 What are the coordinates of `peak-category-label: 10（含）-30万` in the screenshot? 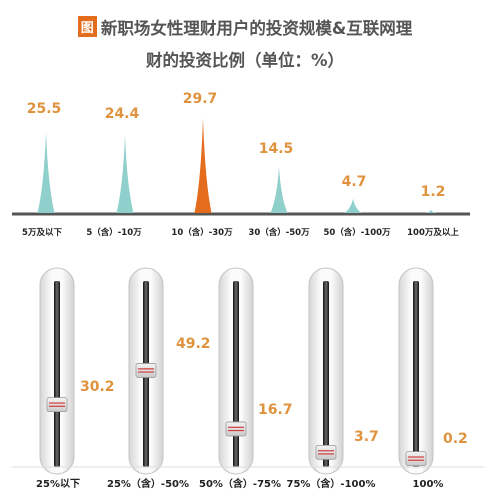 It's located at (202, 232).